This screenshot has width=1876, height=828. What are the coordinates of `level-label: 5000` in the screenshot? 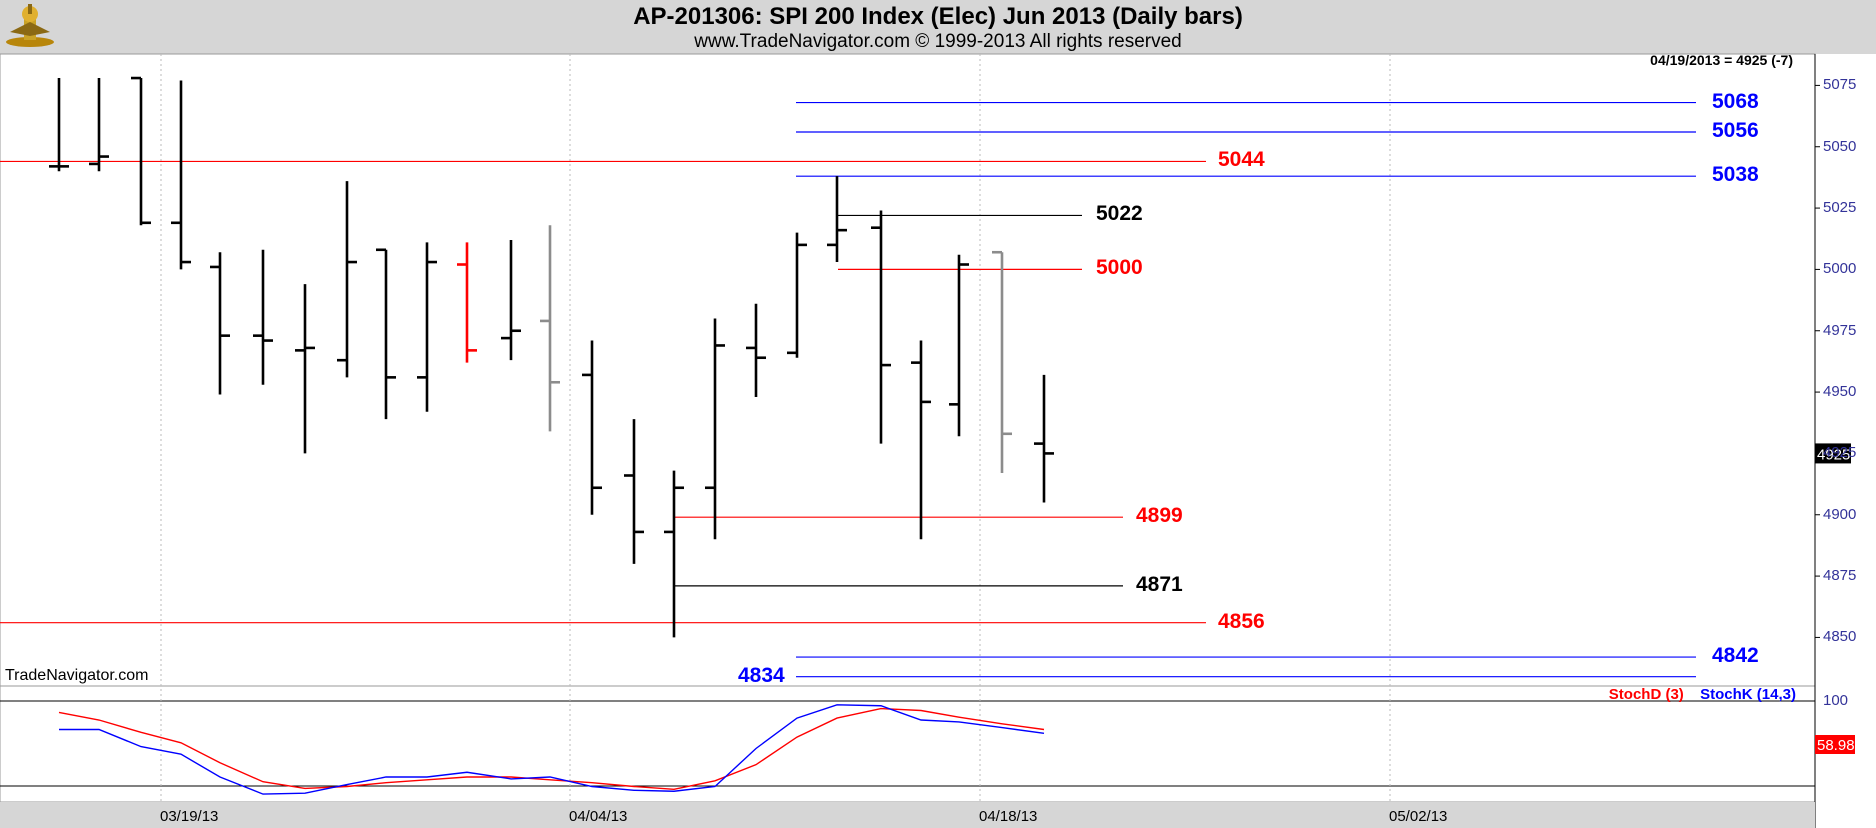 It's located at (1119, 268).